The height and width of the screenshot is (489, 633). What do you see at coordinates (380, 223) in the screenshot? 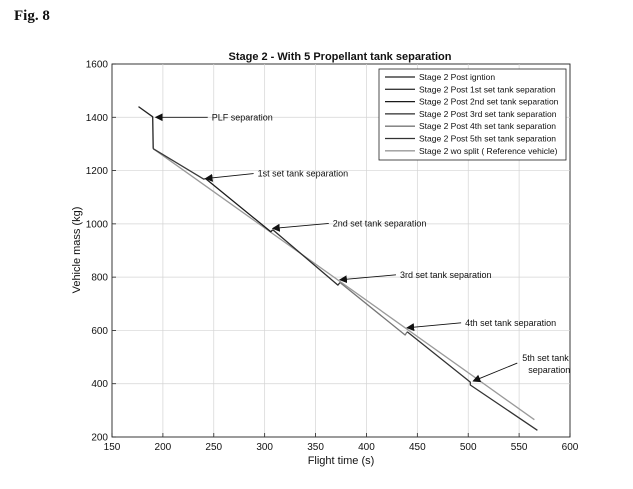
I see `annotation-label: 2nd set tank separation` at bounding box center [380, 223].